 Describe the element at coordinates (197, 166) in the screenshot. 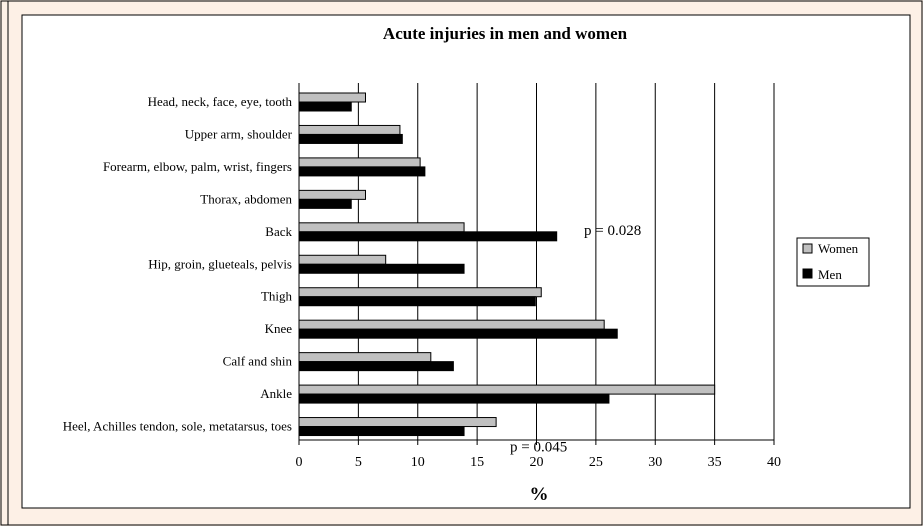

I see `category-label: Forearm, elbow, palm, wrist, fingers` at that location.